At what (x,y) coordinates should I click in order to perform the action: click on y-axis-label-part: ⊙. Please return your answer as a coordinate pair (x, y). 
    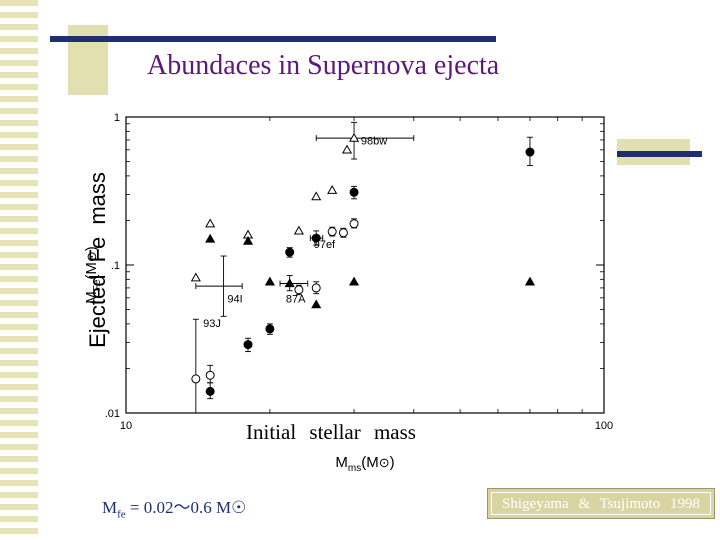
    Looking at the image, I should click on (91, 256).